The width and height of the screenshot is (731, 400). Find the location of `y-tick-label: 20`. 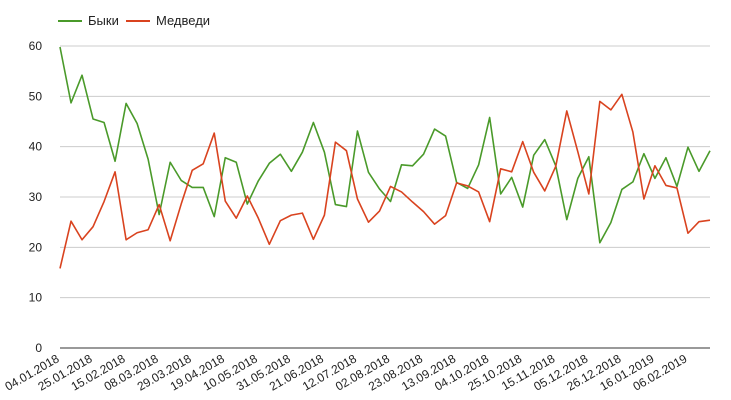

y-tick-label: 20 is located at coordinates (36, 247).